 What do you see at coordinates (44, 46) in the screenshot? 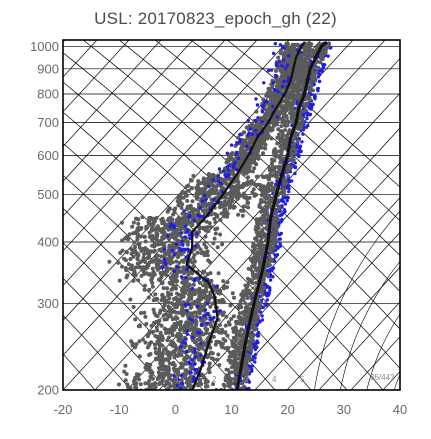
I see `y-tick-label: 1000` at bounding box center [44, 46].